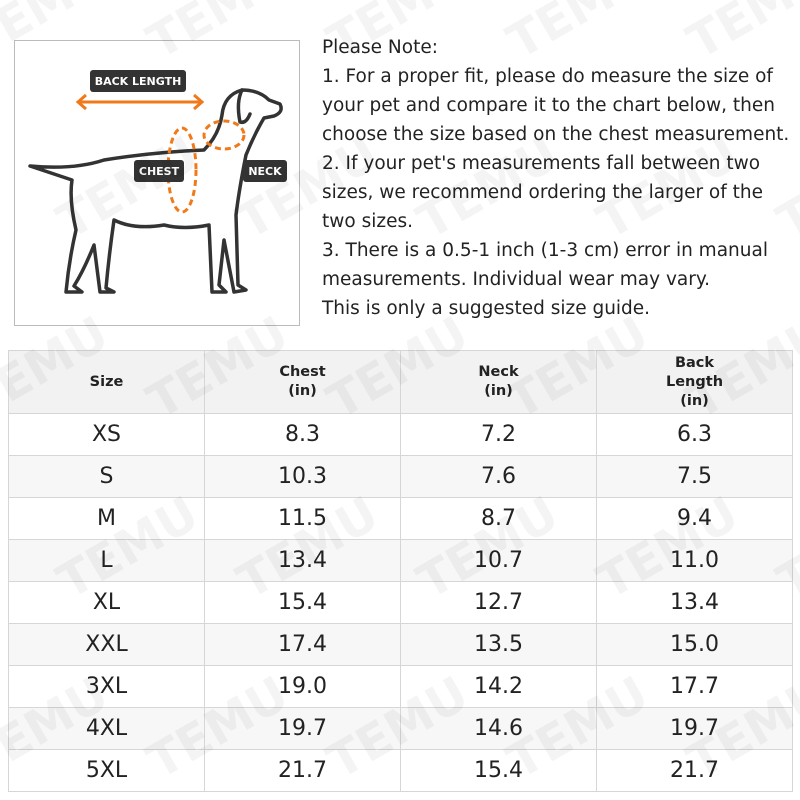 The height and width of the screenshot is (800, 800). I want to click on cell: XS, so click(106, 434).